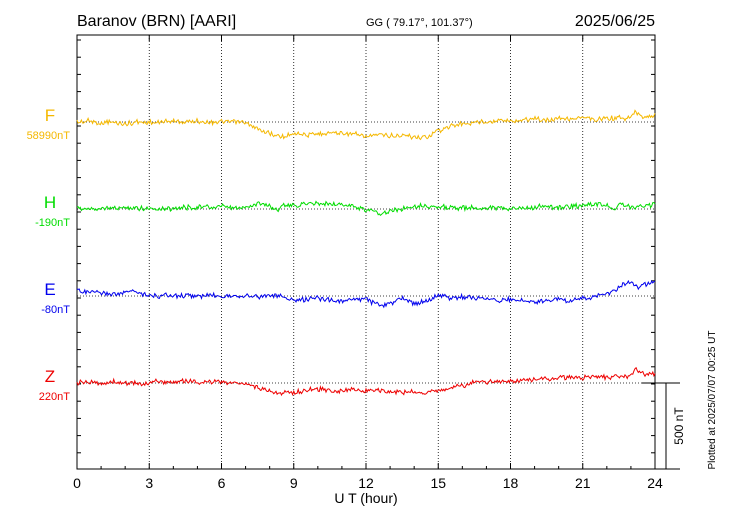  Describe the element at coordinates (50, 202) in the screenshot. I see `series-name-h: H` at that location.